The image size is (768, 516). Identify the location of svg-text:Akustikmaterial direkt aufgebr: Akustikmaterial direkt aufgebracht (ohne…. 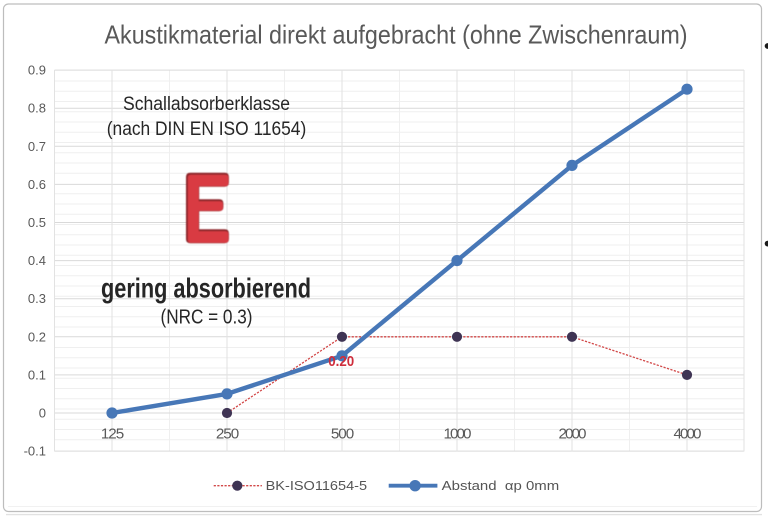
(396, 35).